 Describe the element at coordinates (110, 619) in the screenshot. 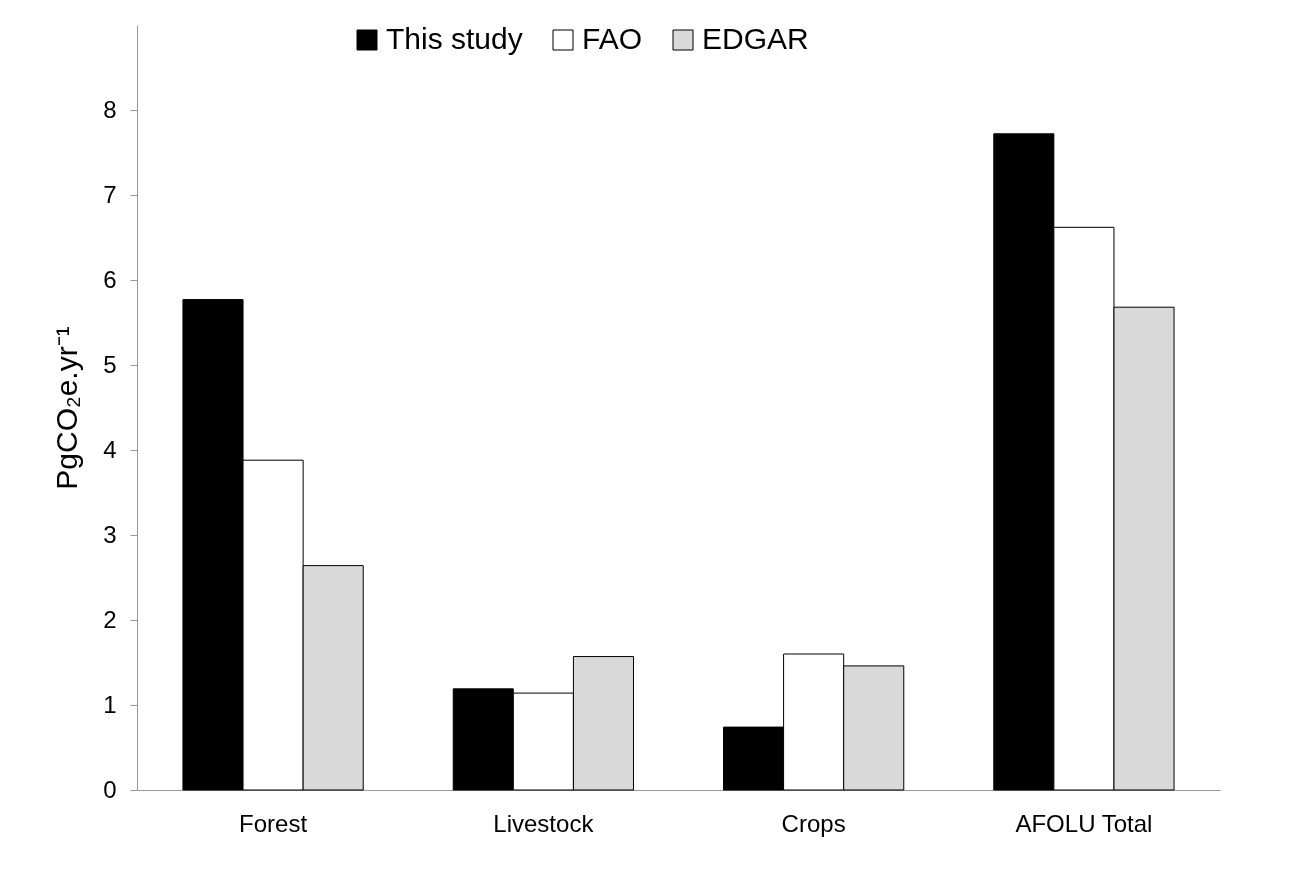

I see `y-tick-label: 2` at that location.